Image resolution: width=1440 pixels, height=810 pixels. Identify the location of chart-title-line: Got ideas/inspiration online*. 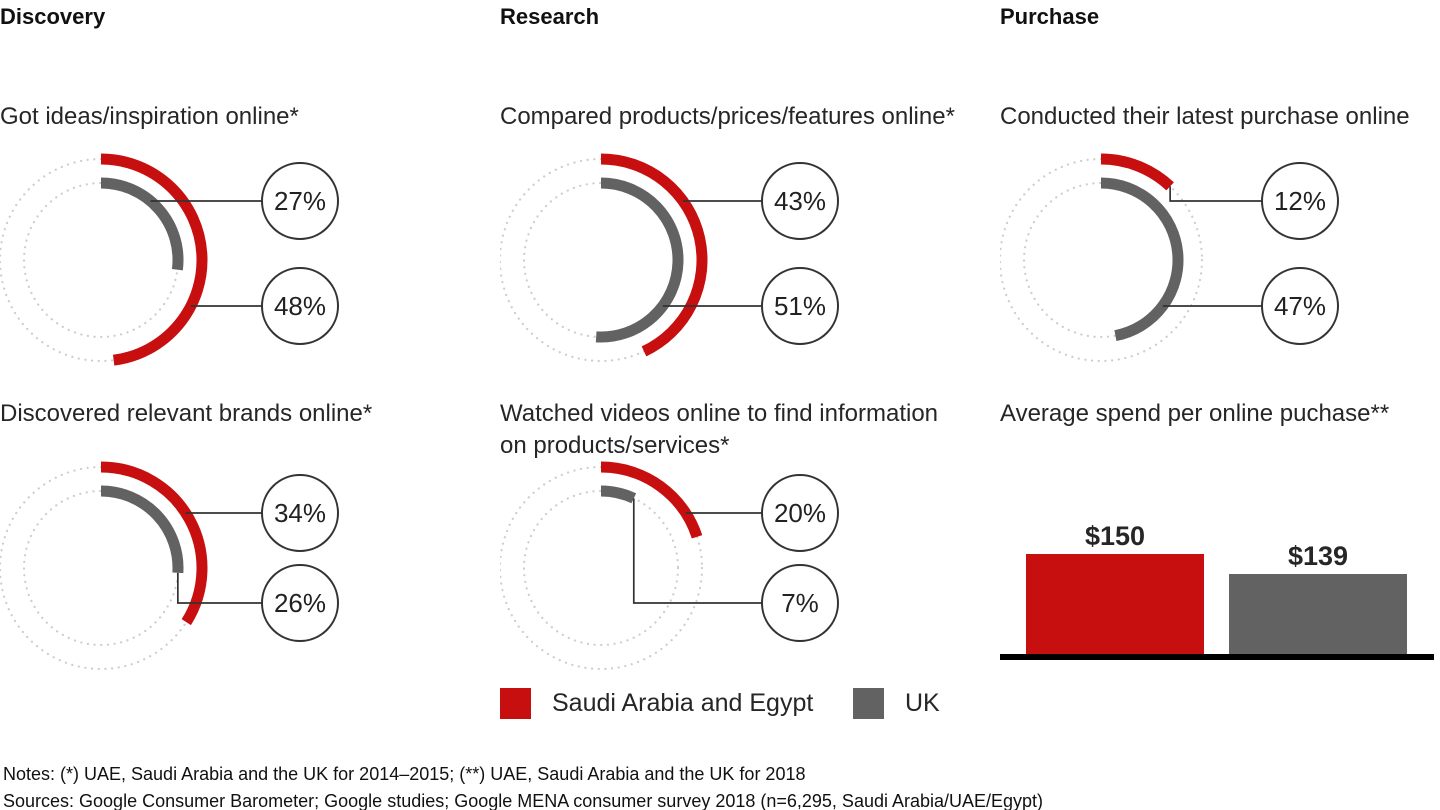
(149, 116).